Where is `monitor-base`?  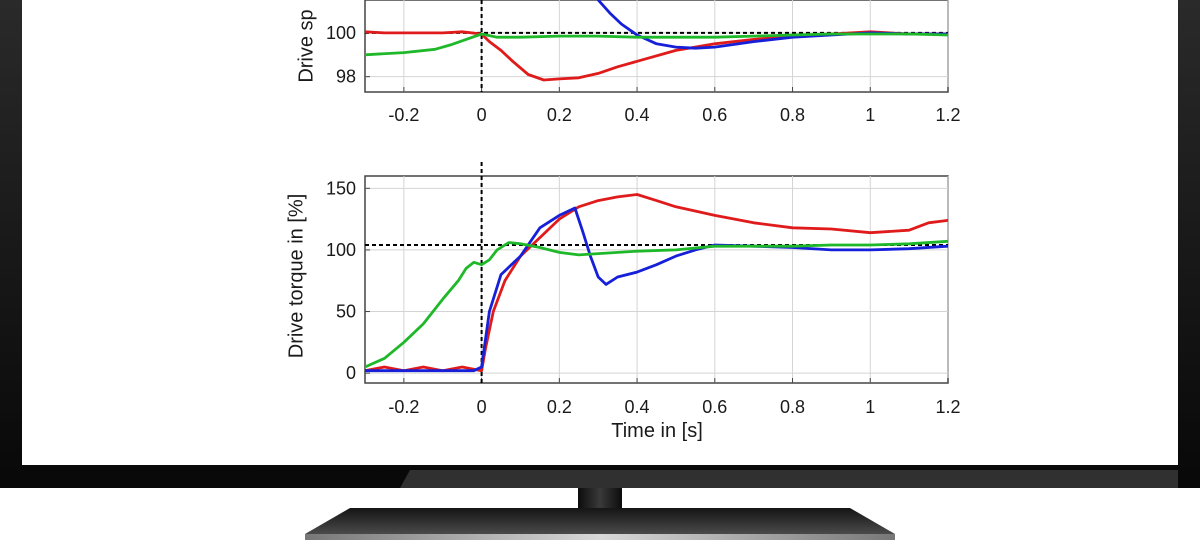
monitor-base is located at coordinates (600, 521).